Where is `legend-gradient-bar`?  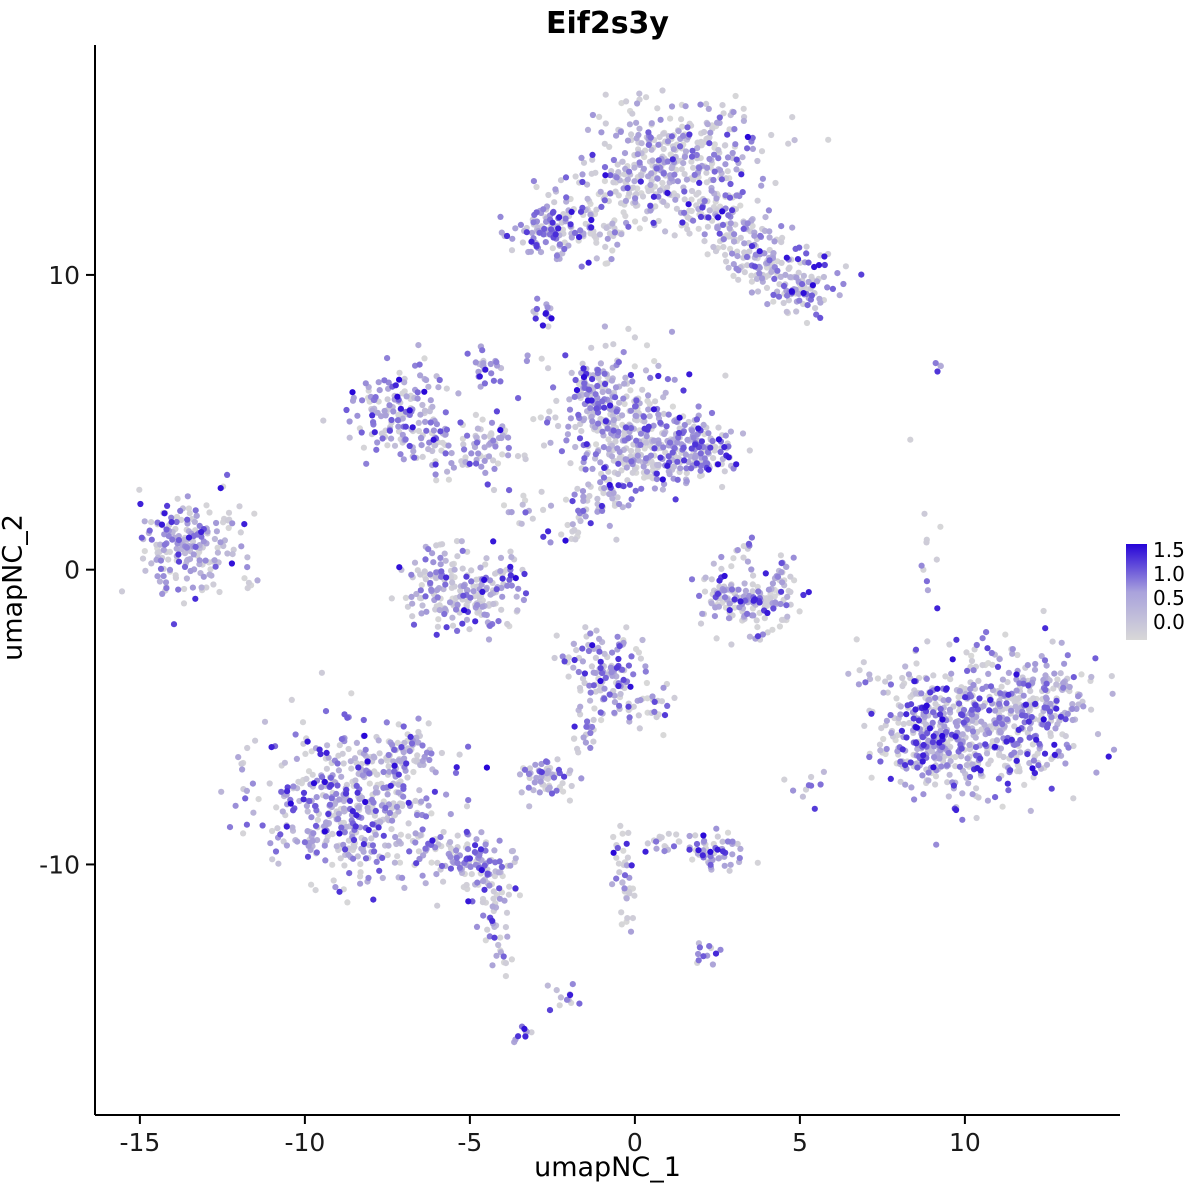 legend-gradient-bar is located at coordinates (1136, 592).